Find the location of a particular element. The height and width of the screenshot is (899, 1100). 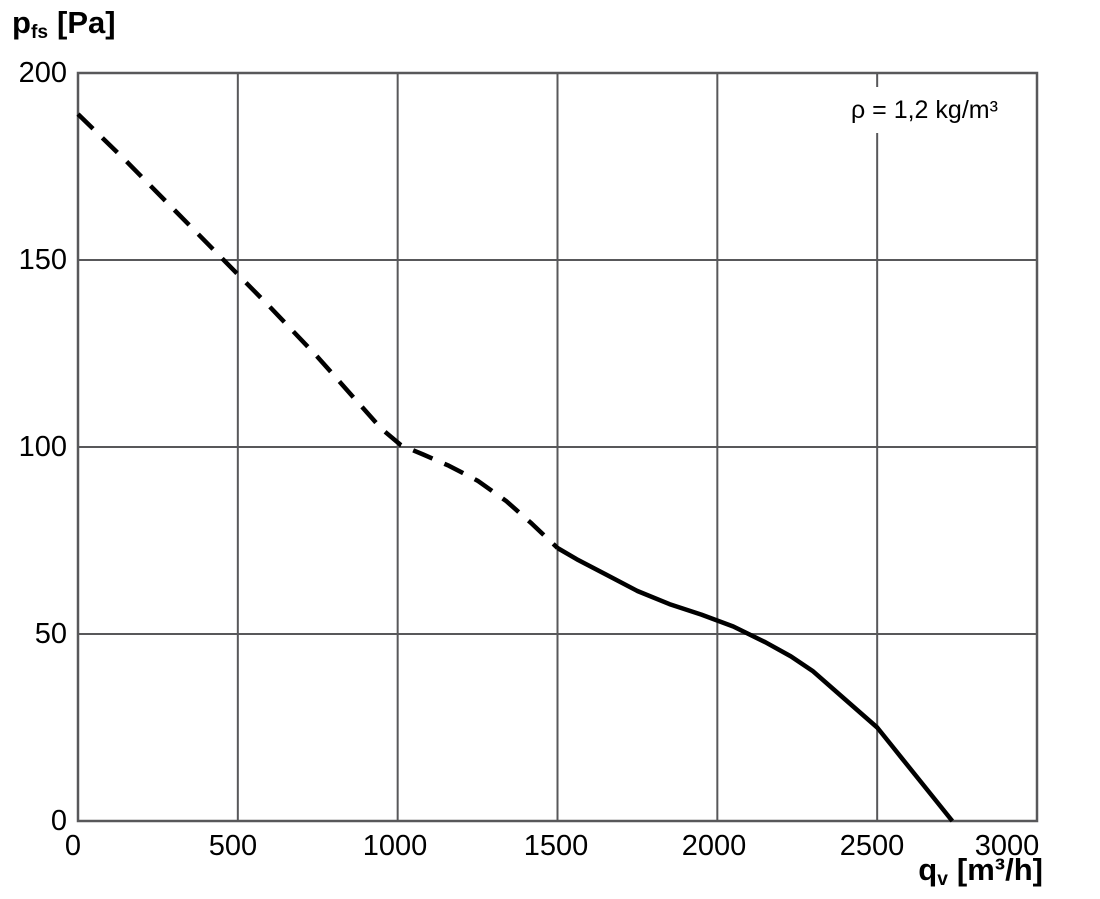

x-axis-title: qv [m³/h] is located at coordinates (980, 871).